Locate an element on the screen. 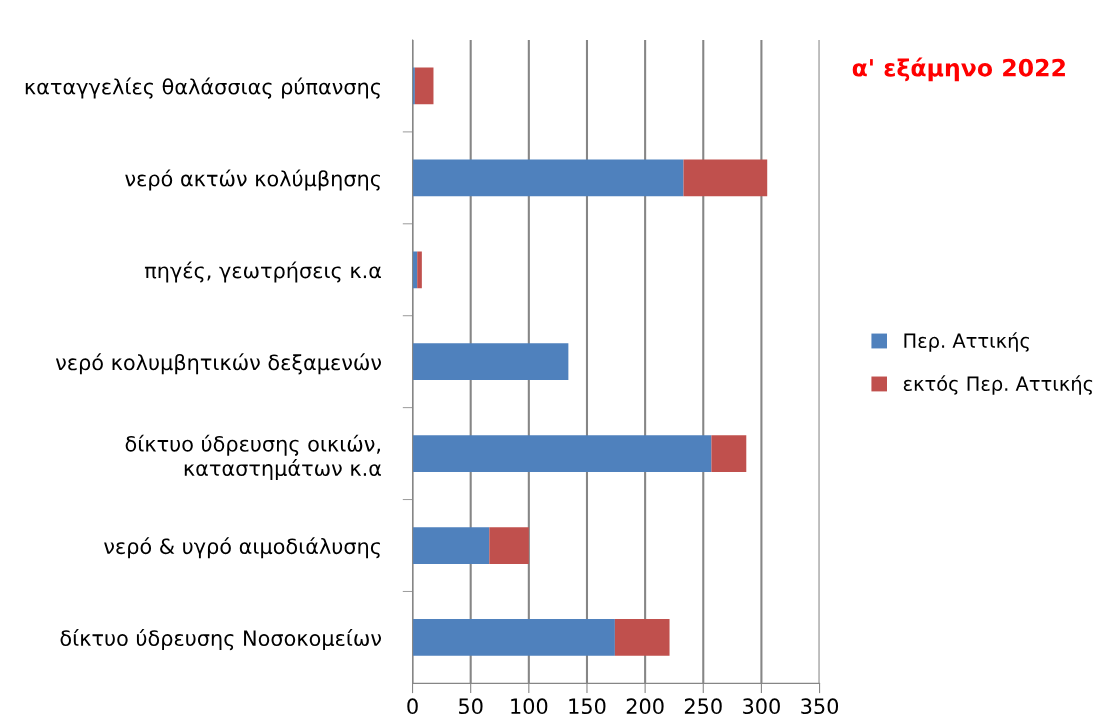  legend-label: εκτός Περ. Αττικής is located at coordinates (998, 385).